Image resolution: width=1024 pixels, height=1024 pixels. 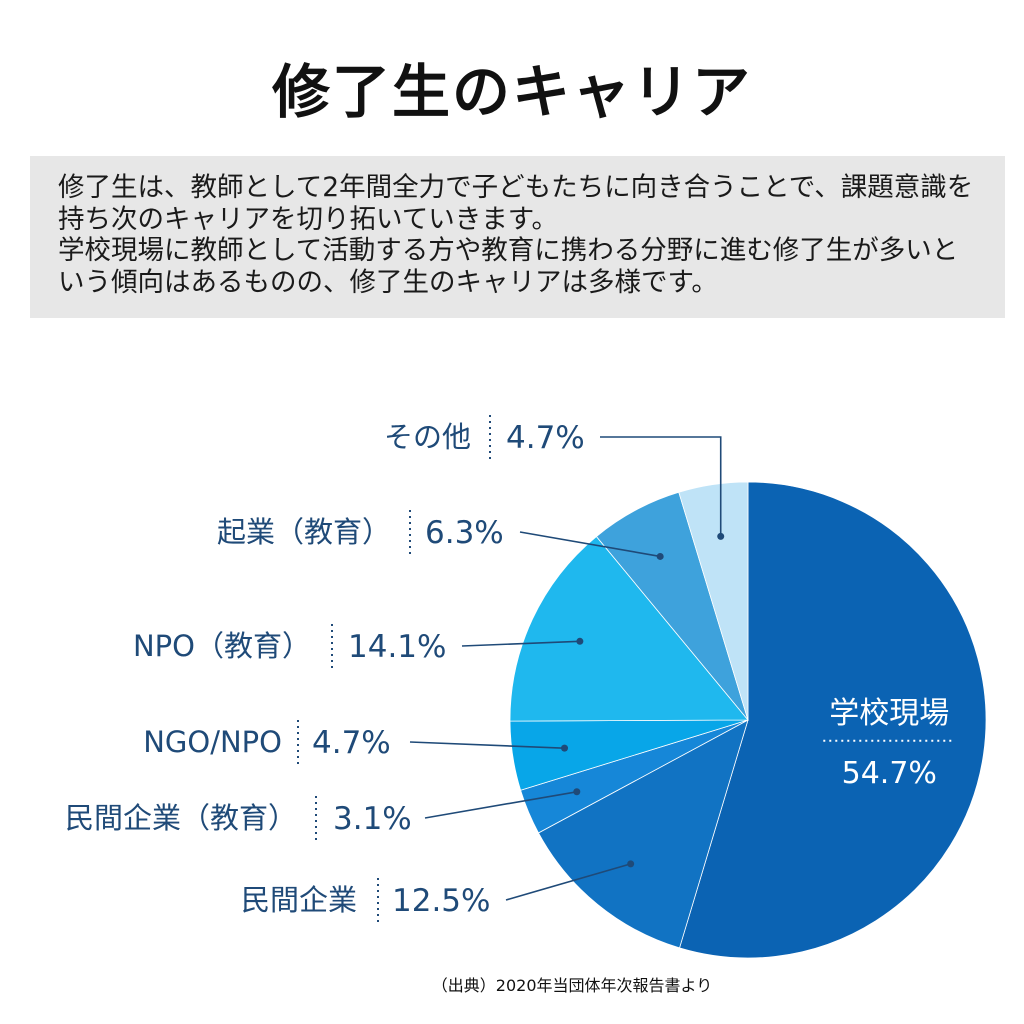 I want to click on slice-label: 民間企業, so click(x=299, y=900).